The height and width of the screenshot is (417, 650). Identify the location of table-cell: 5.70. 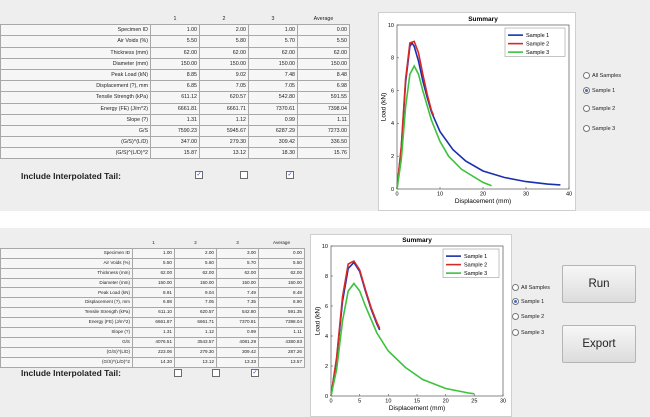
(273, 41).